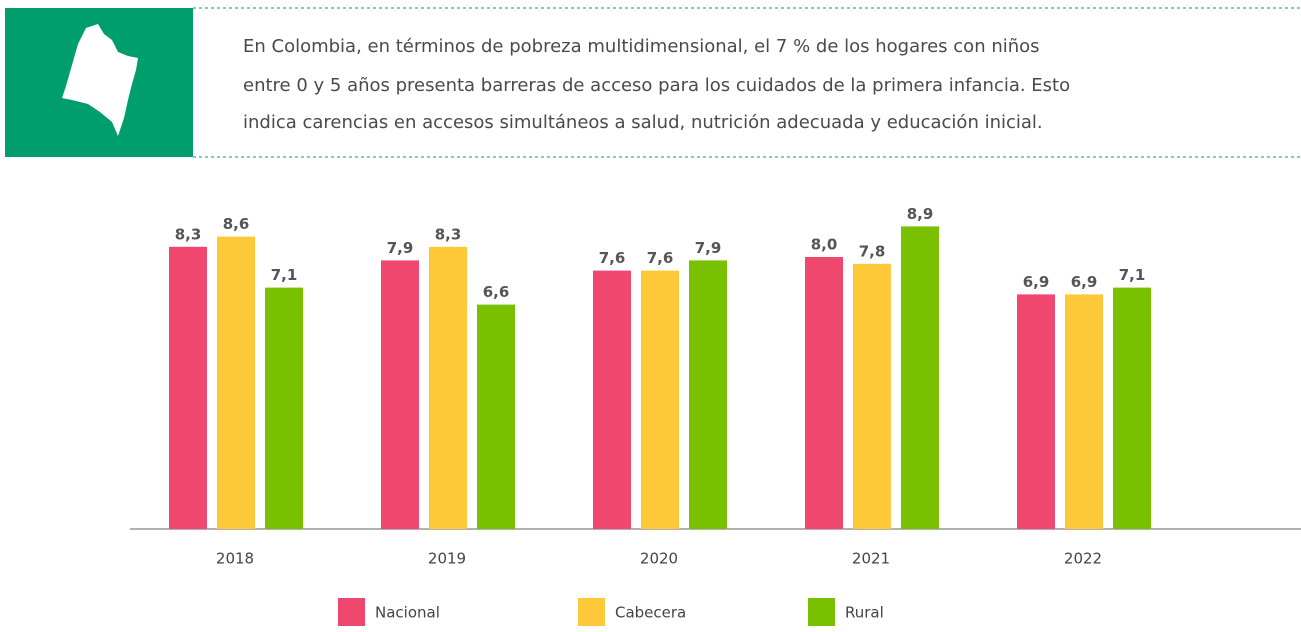 This screenshot has height=632, width=1301. Describe the element at coordinates (824, 245) in the screenshot. I see `value-label: 8,0` at that location.